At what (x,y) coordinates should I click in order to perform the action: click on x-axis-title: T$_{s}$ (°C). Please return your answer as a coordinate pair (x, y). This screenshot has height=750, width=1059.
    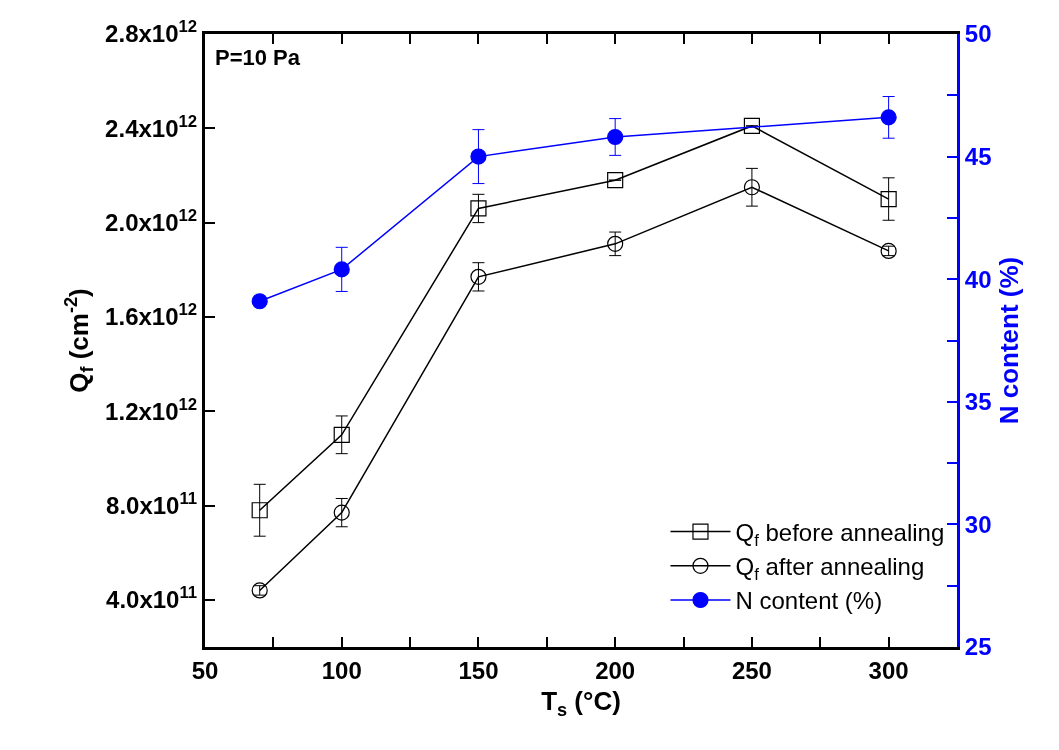
    Looking at the image, I should click on (581, 703).